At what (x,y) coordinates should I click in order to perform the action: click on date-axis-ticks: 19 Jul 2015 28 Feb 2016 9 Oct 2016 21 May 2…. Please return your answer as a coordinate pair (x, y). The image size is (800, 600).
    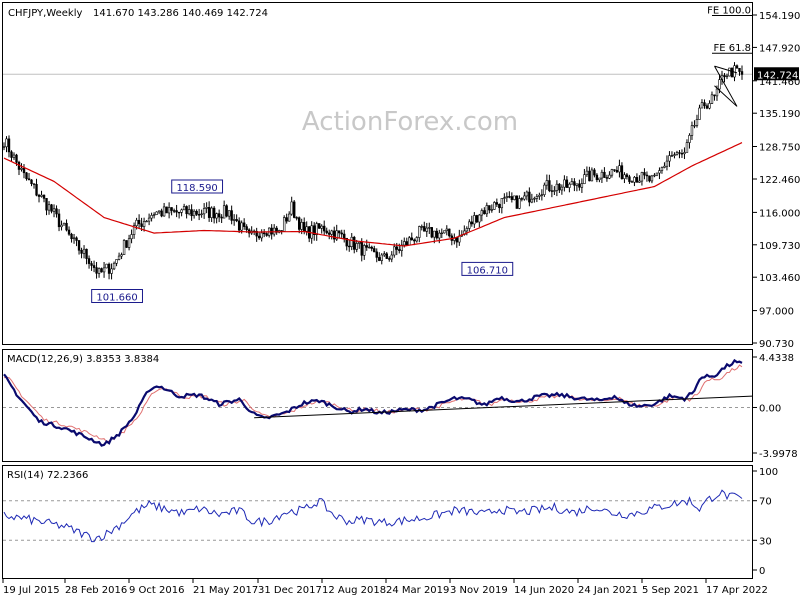
    Looking at the image, I should click on (385, 587).